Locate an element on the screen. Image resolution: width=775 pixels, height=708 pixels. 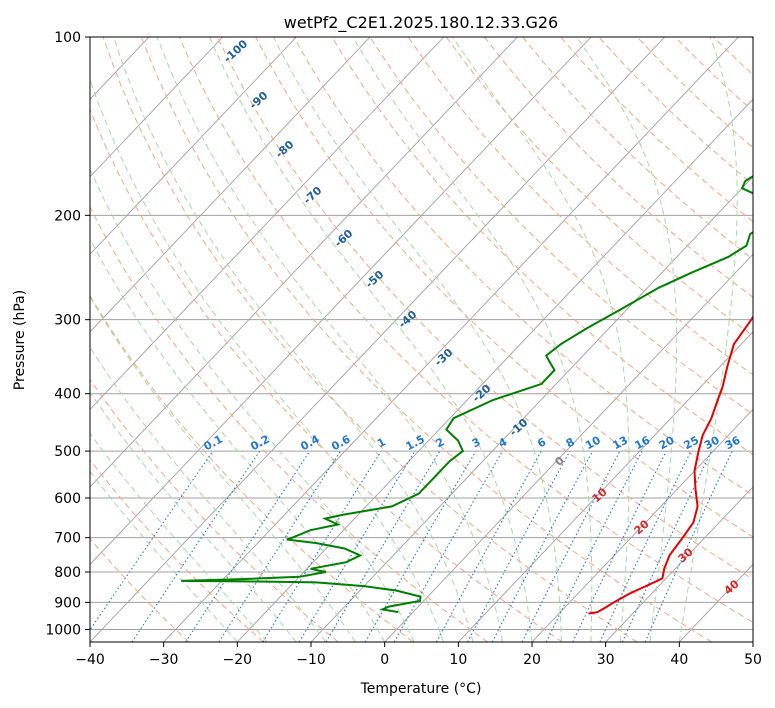
x-tick-label: 30 is located at coordinates (606, 660).